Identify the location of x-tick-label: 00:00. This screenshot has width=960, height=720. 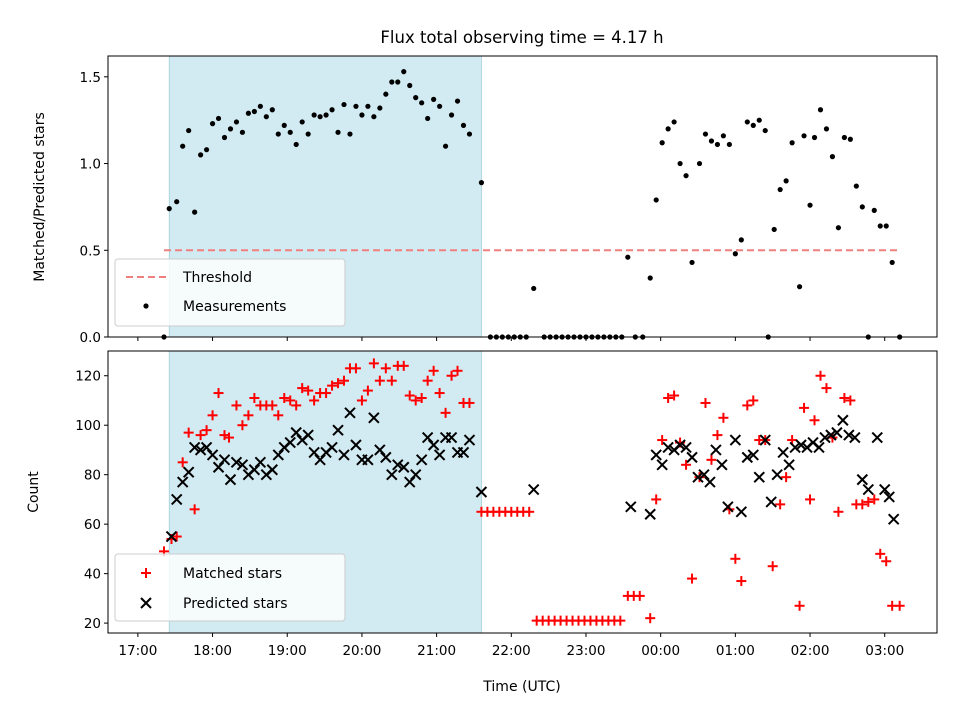
(660, 651).